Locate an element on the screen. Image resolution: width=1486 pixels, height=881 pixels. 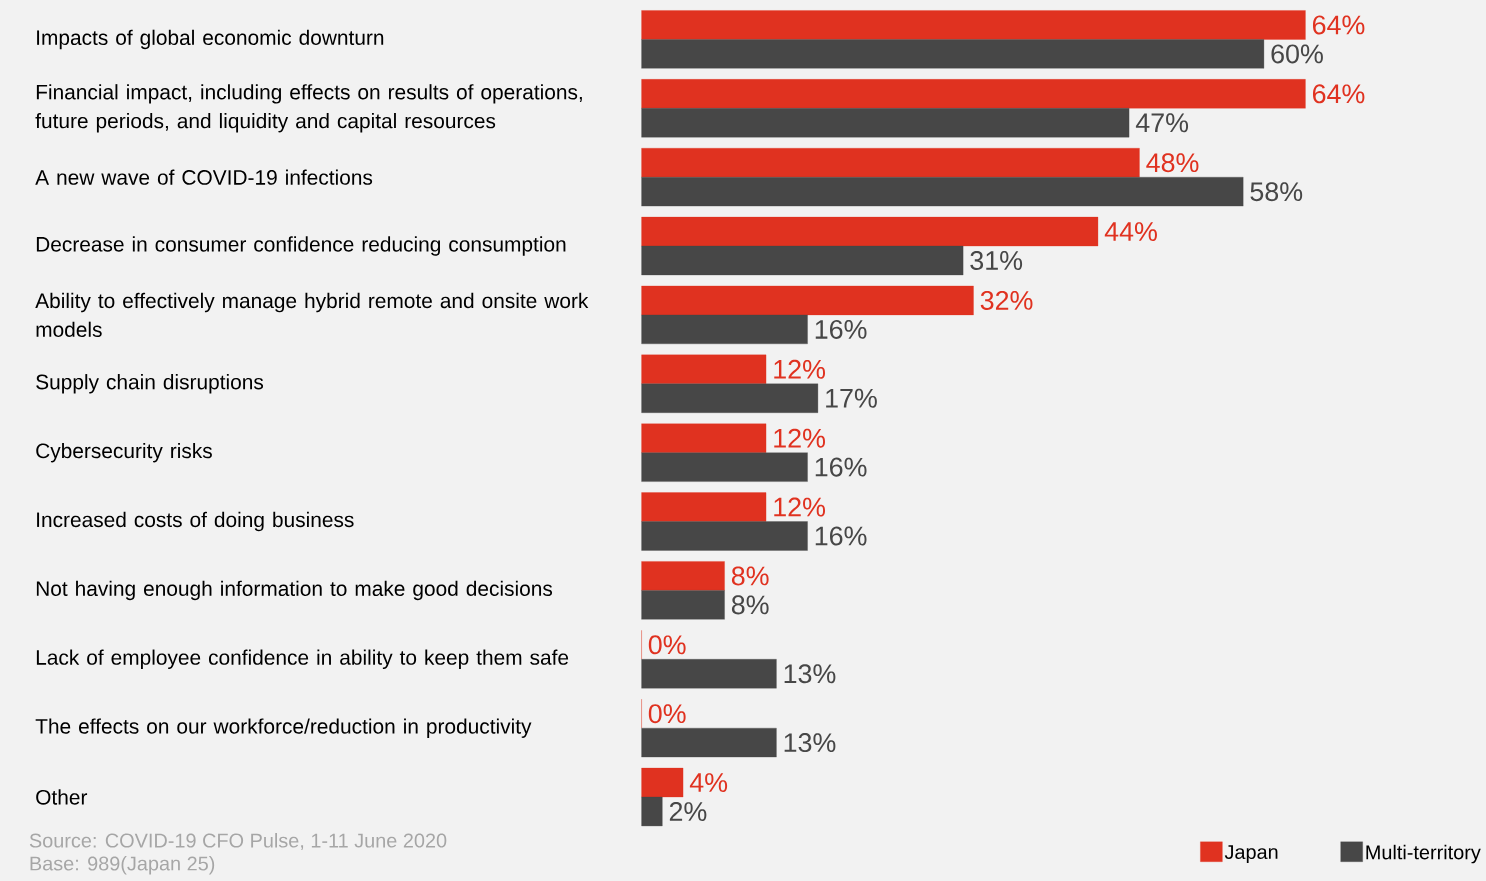
y-tick-label: The effects on our workforce/reduction in productivity is located at coordinates (283, 728).